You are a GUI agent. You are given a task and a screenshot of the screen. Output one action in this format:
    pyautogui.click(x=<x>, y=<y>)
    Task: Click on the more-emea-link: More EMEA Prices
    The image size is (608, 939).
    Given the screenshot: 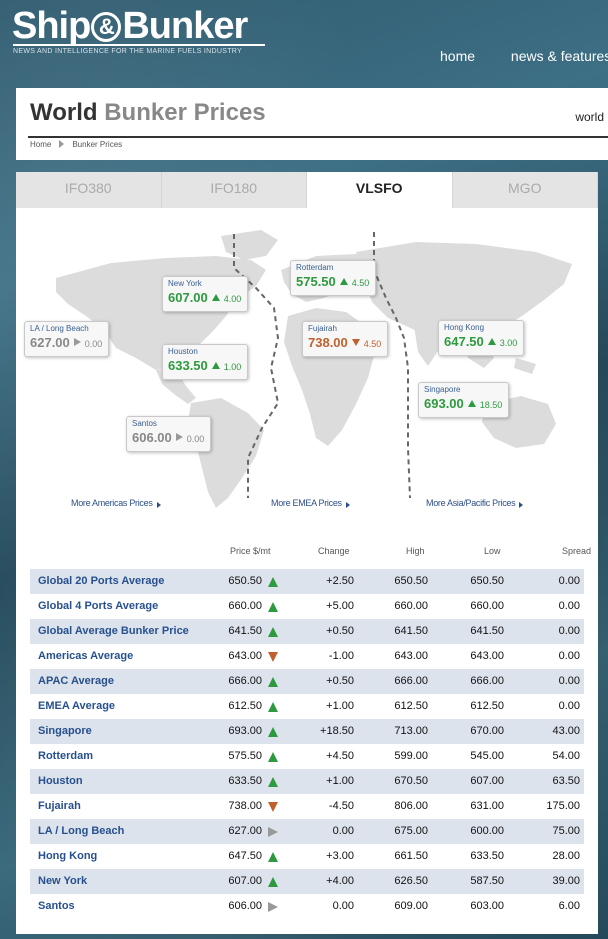 What is the action you would take?
    pyautogui.click(x=310, y=503)
    